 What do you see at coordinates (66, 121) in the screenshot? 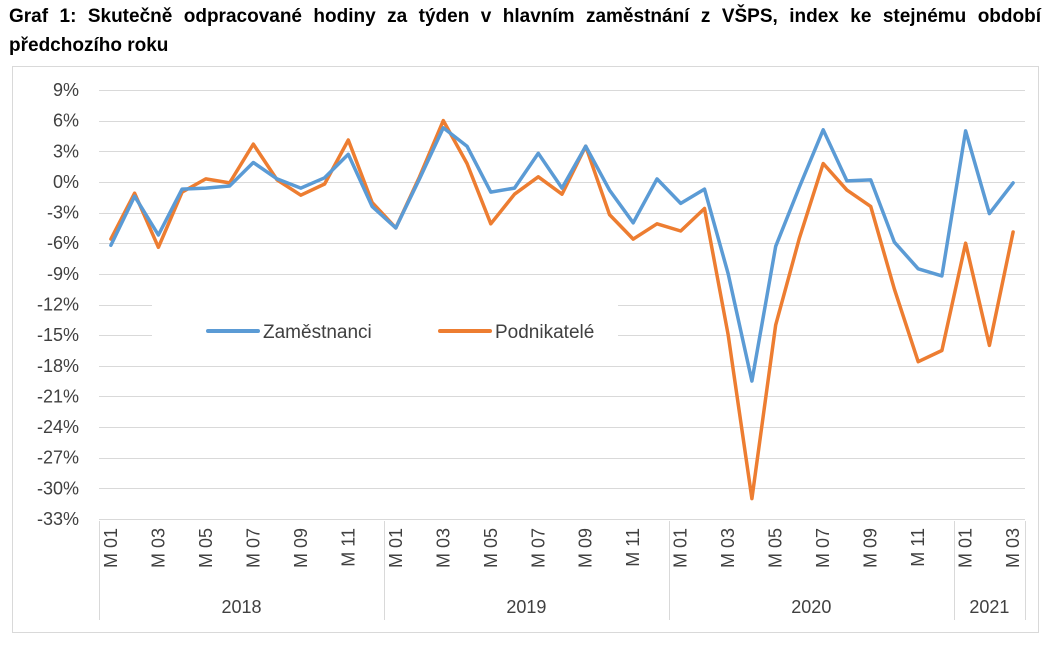
I see `y-tick-label: 6%` at bounding box center [66, 121].